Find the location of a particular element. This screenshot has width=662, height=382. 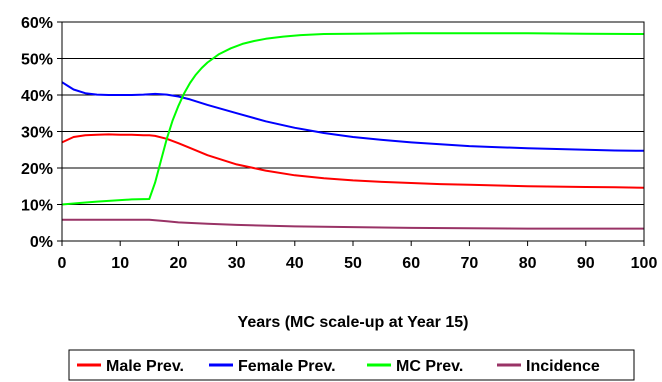

legend-label-incidence: Incidence is located at coordinates (563, 366).